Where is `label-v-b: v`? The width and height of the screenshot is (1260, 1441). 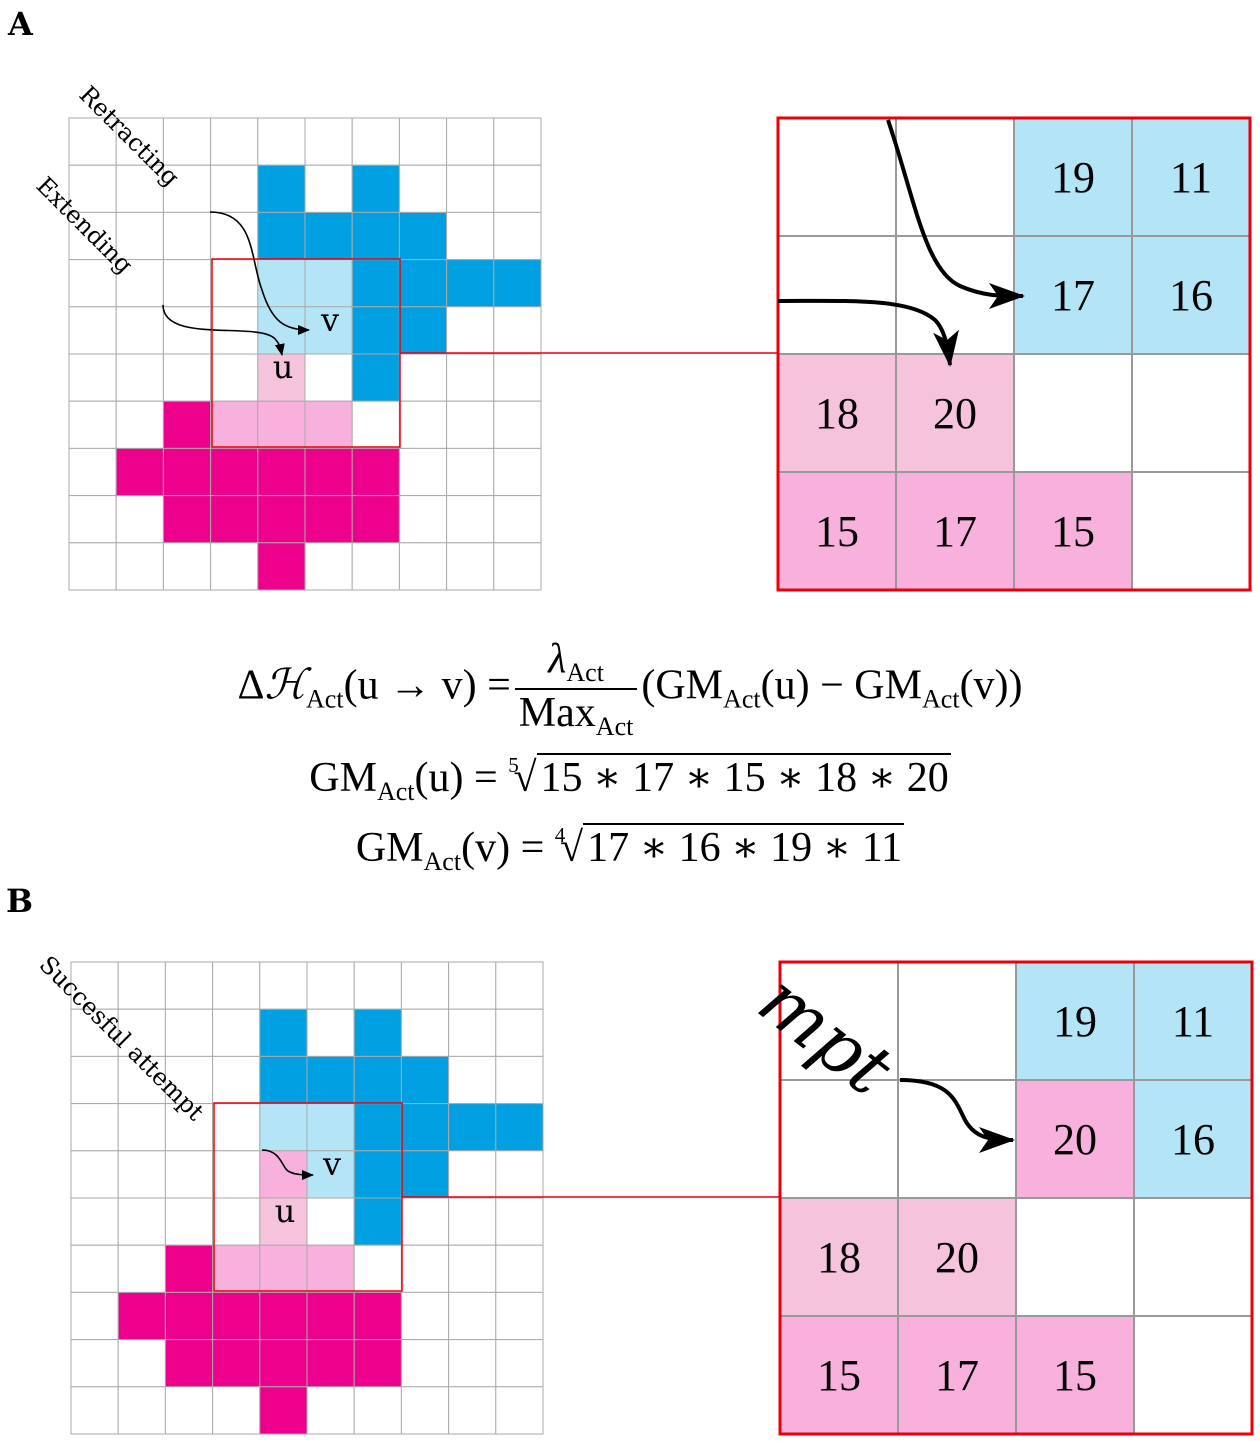 label-v-b: v is located at coordinates (331, 1164).